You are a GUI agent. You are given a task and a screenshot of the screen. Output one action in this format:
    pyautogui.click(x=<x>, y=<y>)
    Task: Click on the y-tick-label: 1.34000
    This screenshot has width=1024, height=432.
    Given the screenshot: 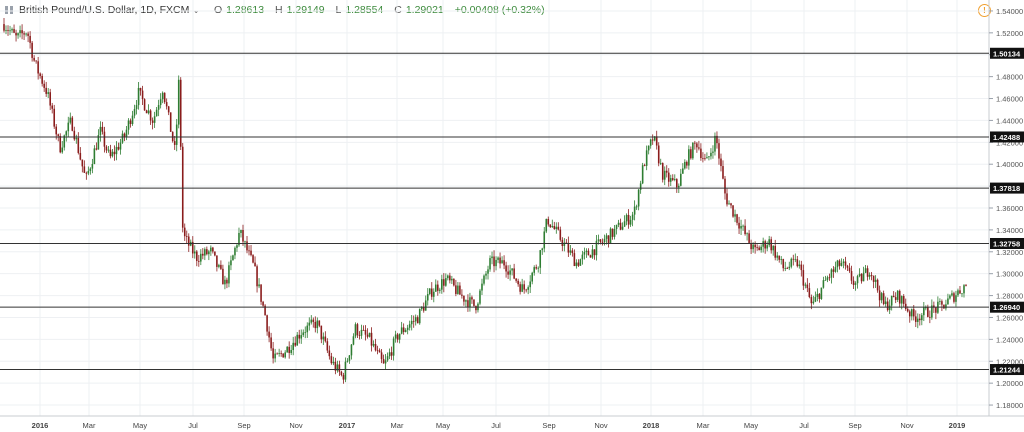 What is the action you would take?
    pyautogui.click(x=1009, y=230)
    